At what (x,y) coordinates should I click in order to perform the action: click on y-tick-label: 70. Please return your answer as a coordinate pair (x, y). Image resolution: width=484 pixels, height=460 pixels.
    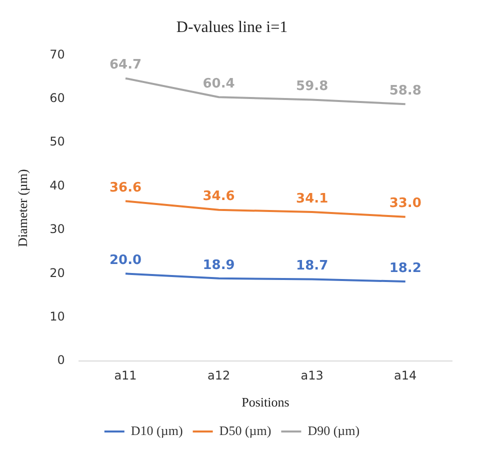
    Looking at the image, I should click on (57, 54).